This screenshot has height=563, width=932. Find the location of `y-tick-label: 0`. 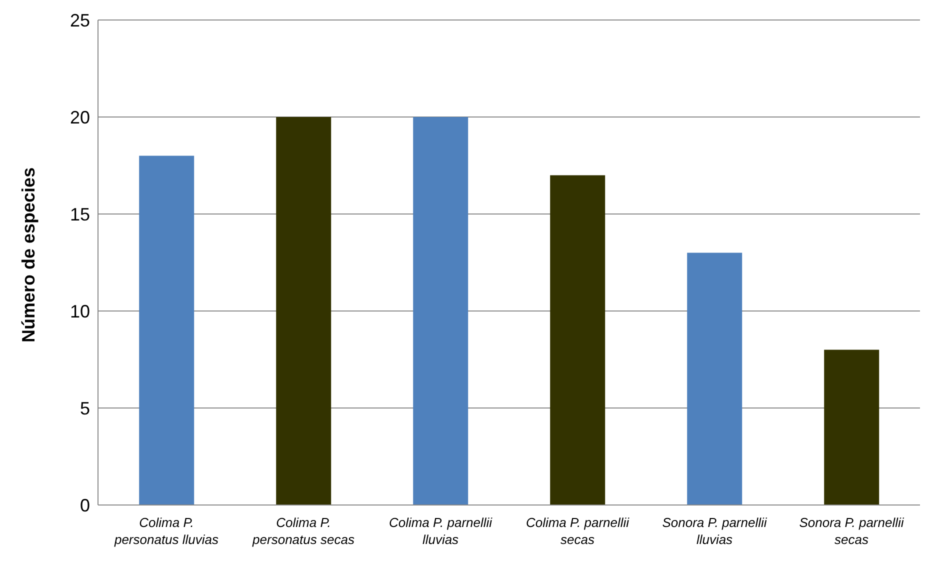

y-tick-label: 0 is located at coordinates (85, 505).